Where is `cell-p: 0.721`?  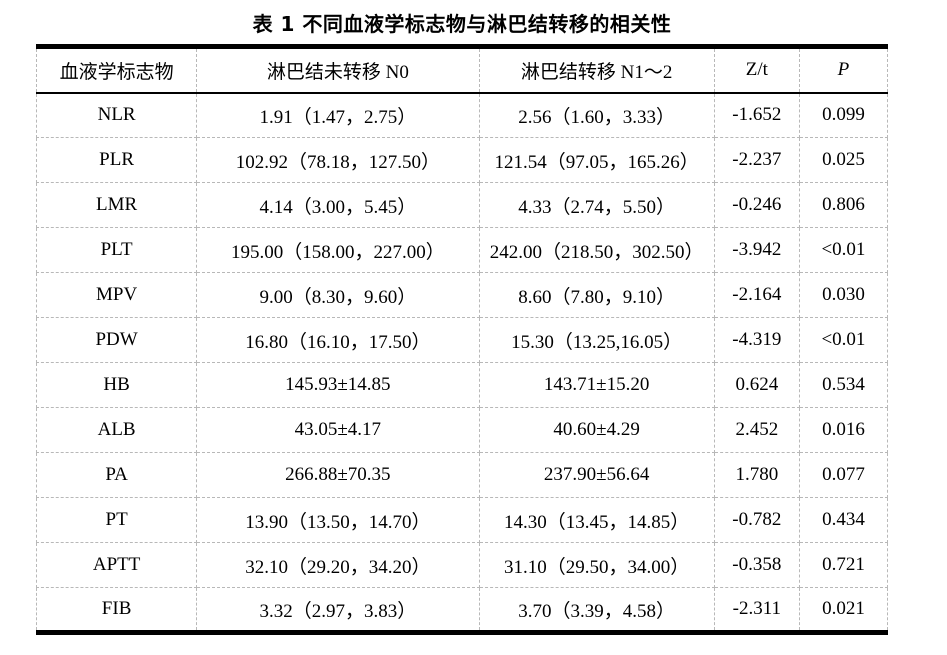
cell-p: 0.721 is located at coordinates (843, 565).